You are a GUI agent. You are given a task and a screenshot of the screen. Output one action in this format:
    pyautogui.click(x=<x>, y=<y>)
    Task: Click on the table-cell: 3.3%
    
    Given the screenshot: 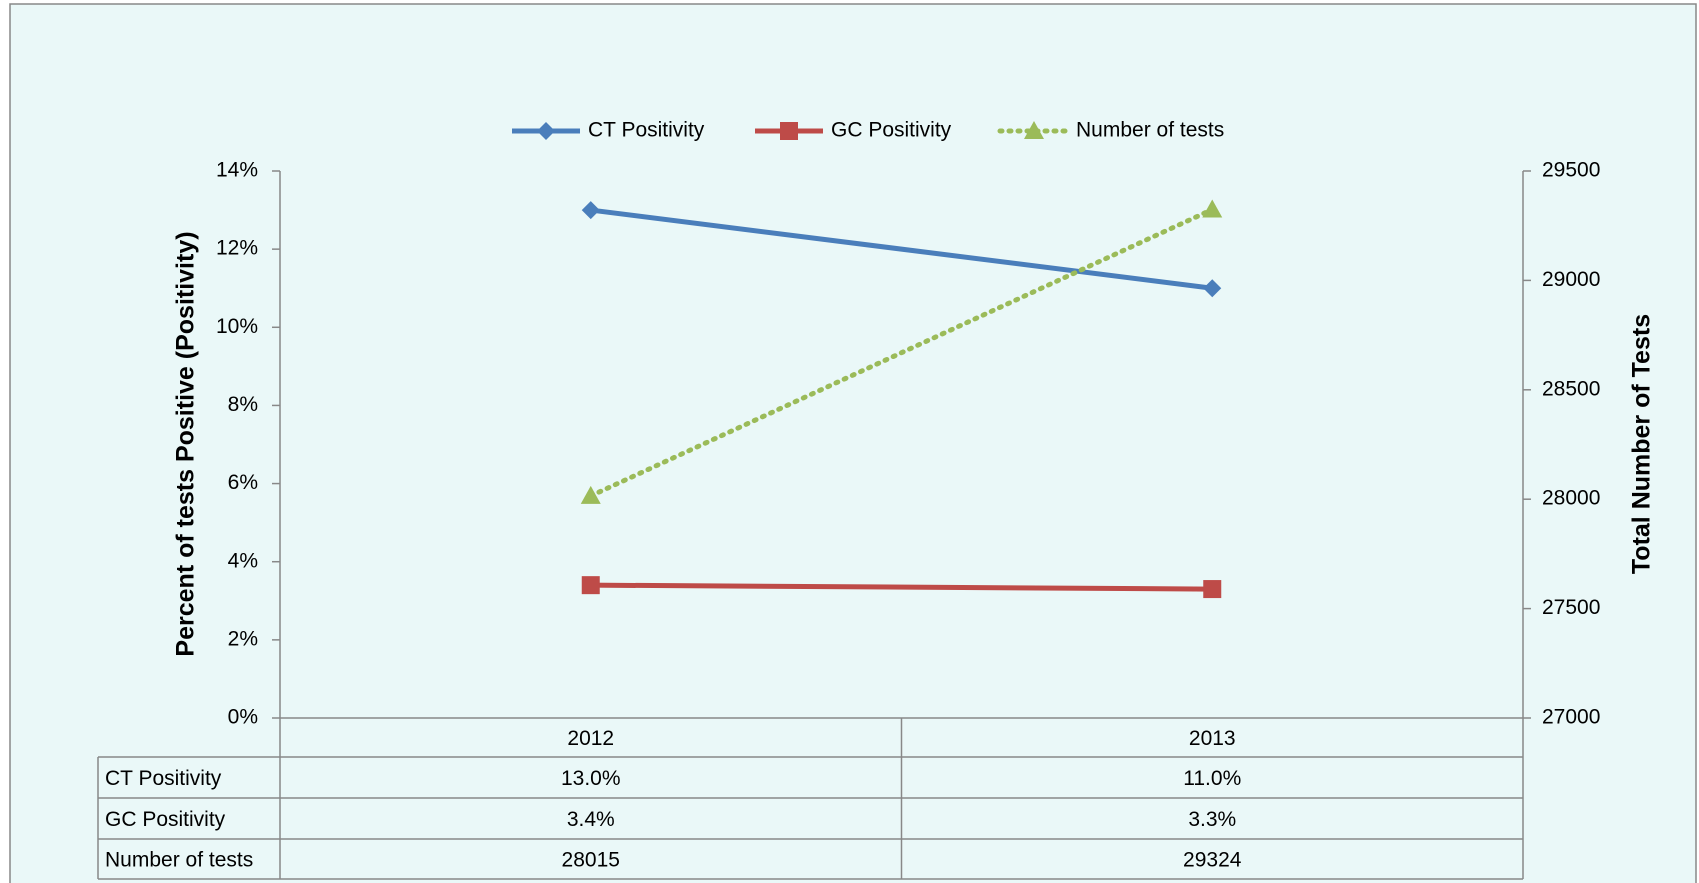 What is the action you would take?
    pyautogui.click(x=1212, y=819)
    